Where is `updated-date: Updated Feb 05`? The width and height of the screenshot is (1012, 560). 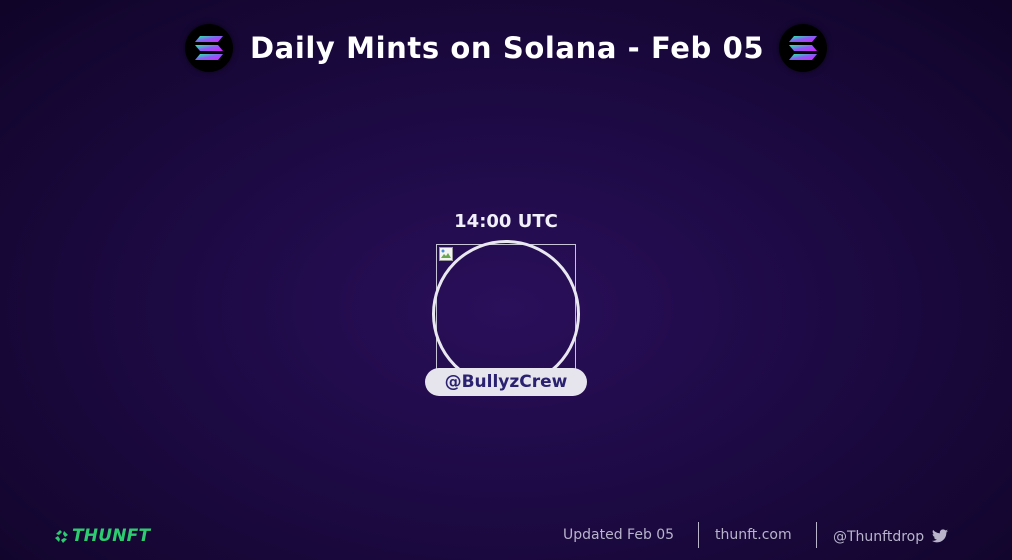
updated-date: Updated Feb 05 is located at coordinates (619, 535).